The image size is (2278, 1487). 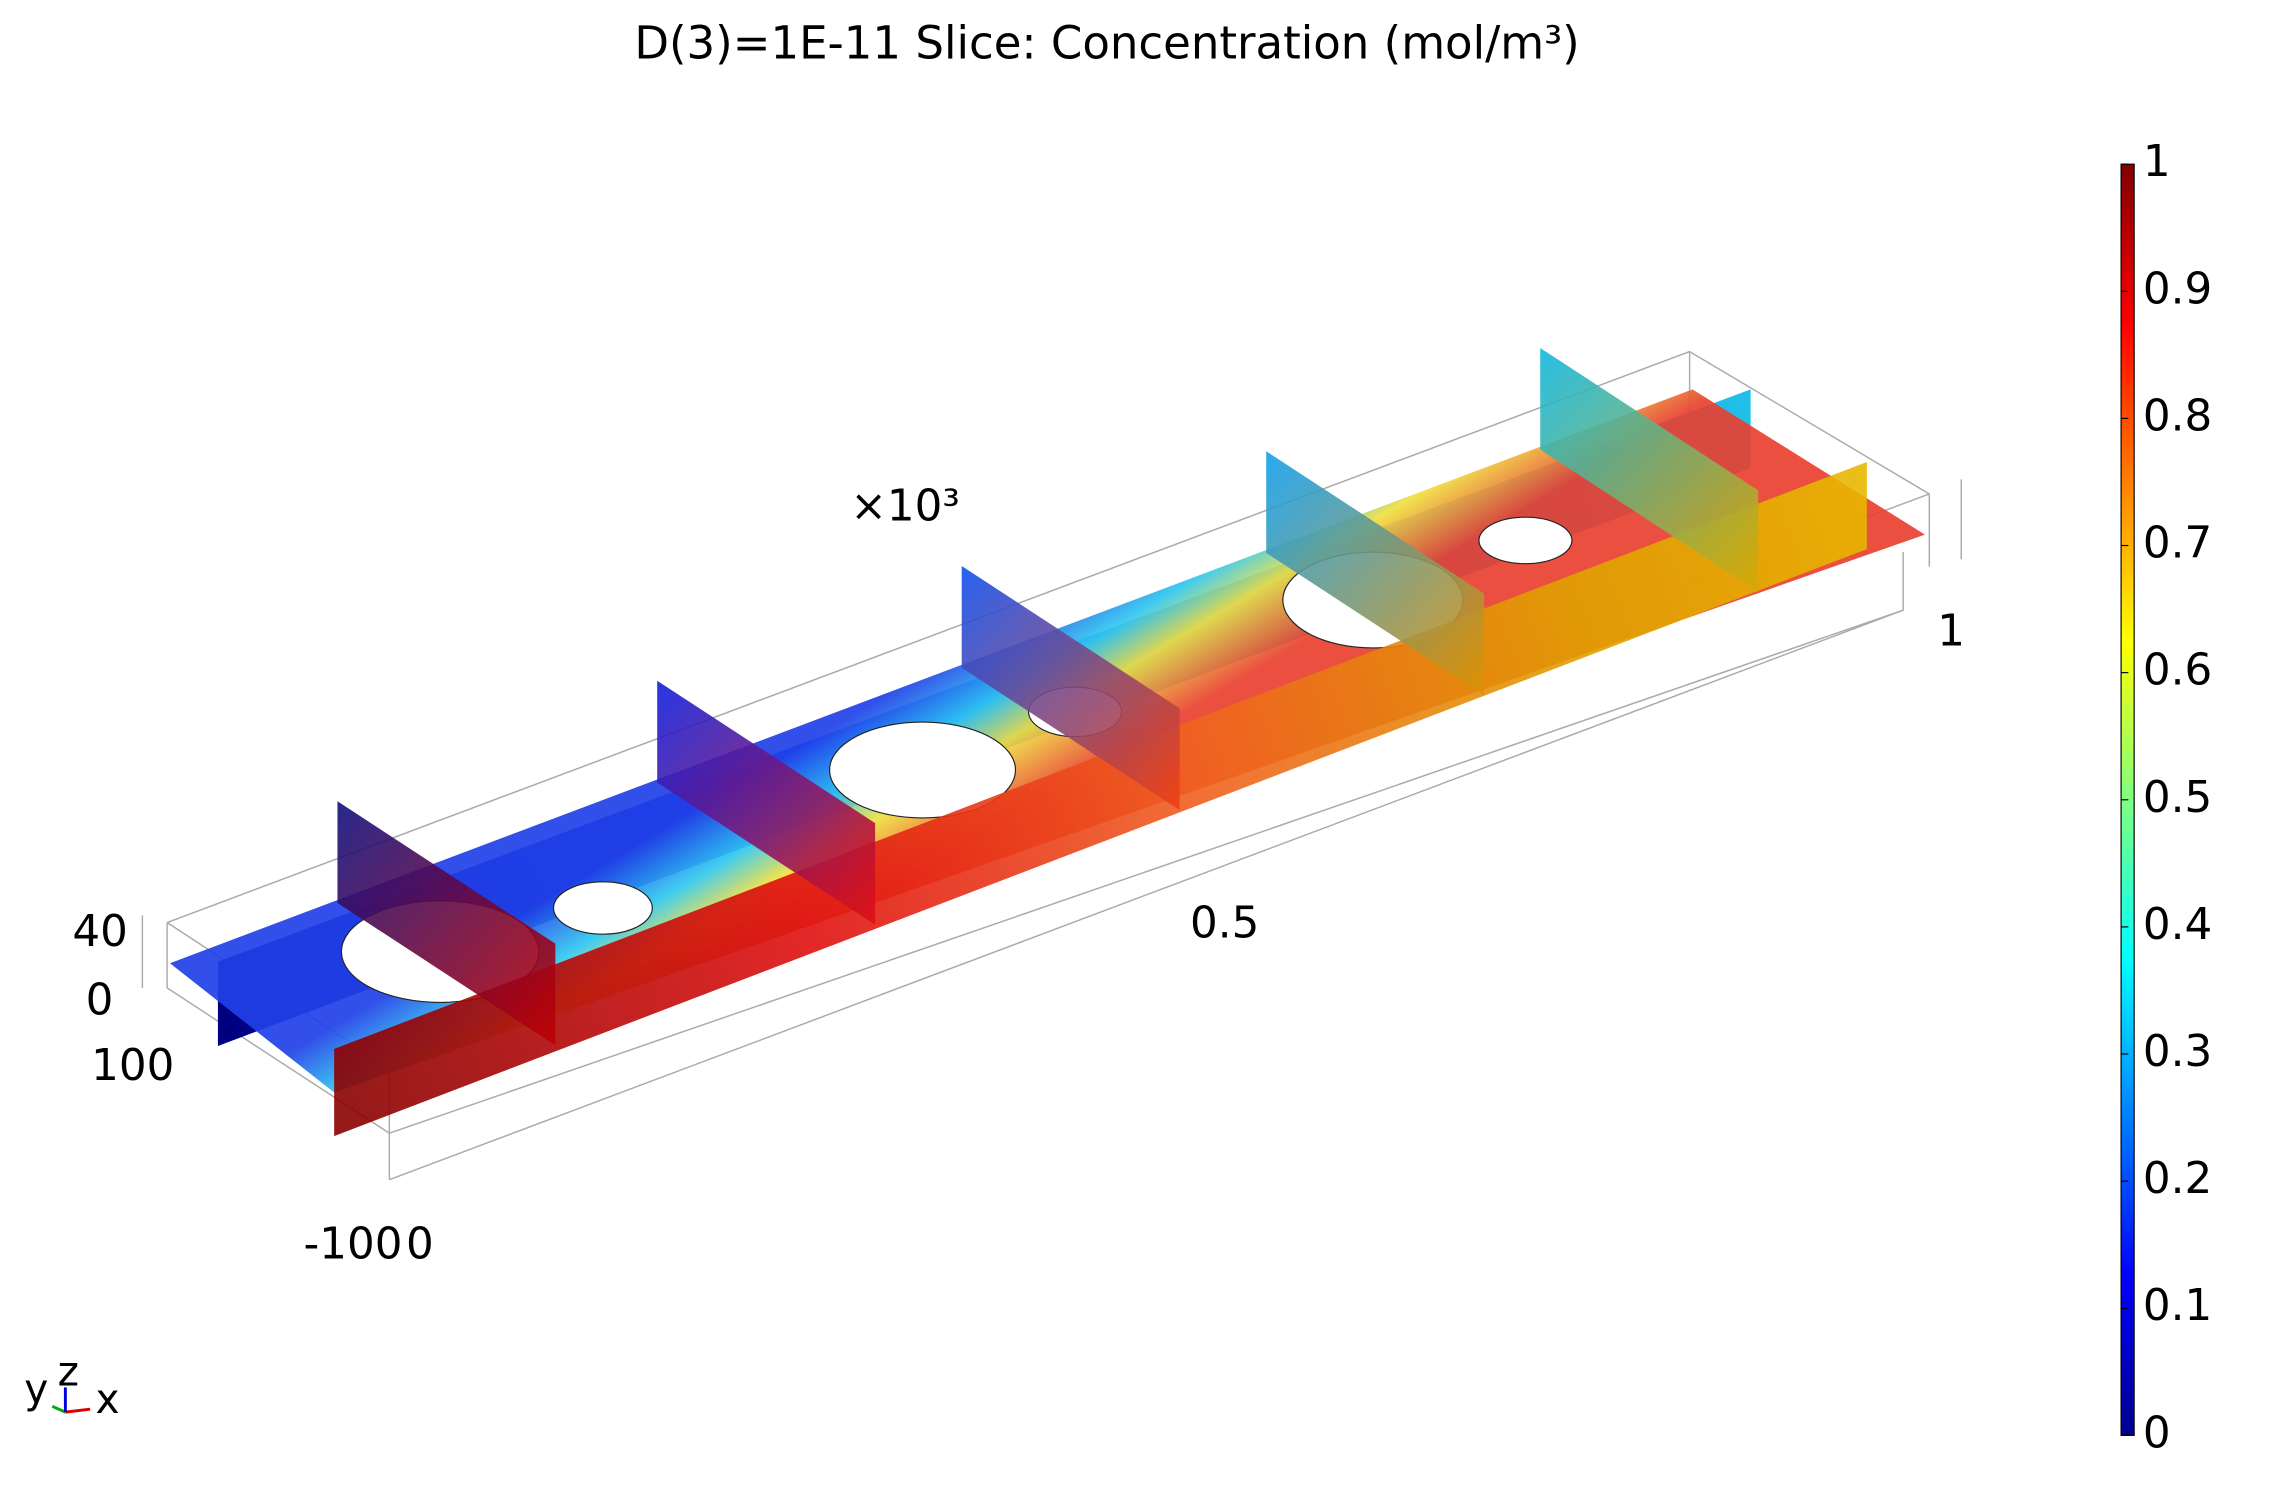 What do you see at coordinates (2177, 925) in the screenshot?
I see `colorbar-tick-label: 0.4` at bounding box center [2177, 925].